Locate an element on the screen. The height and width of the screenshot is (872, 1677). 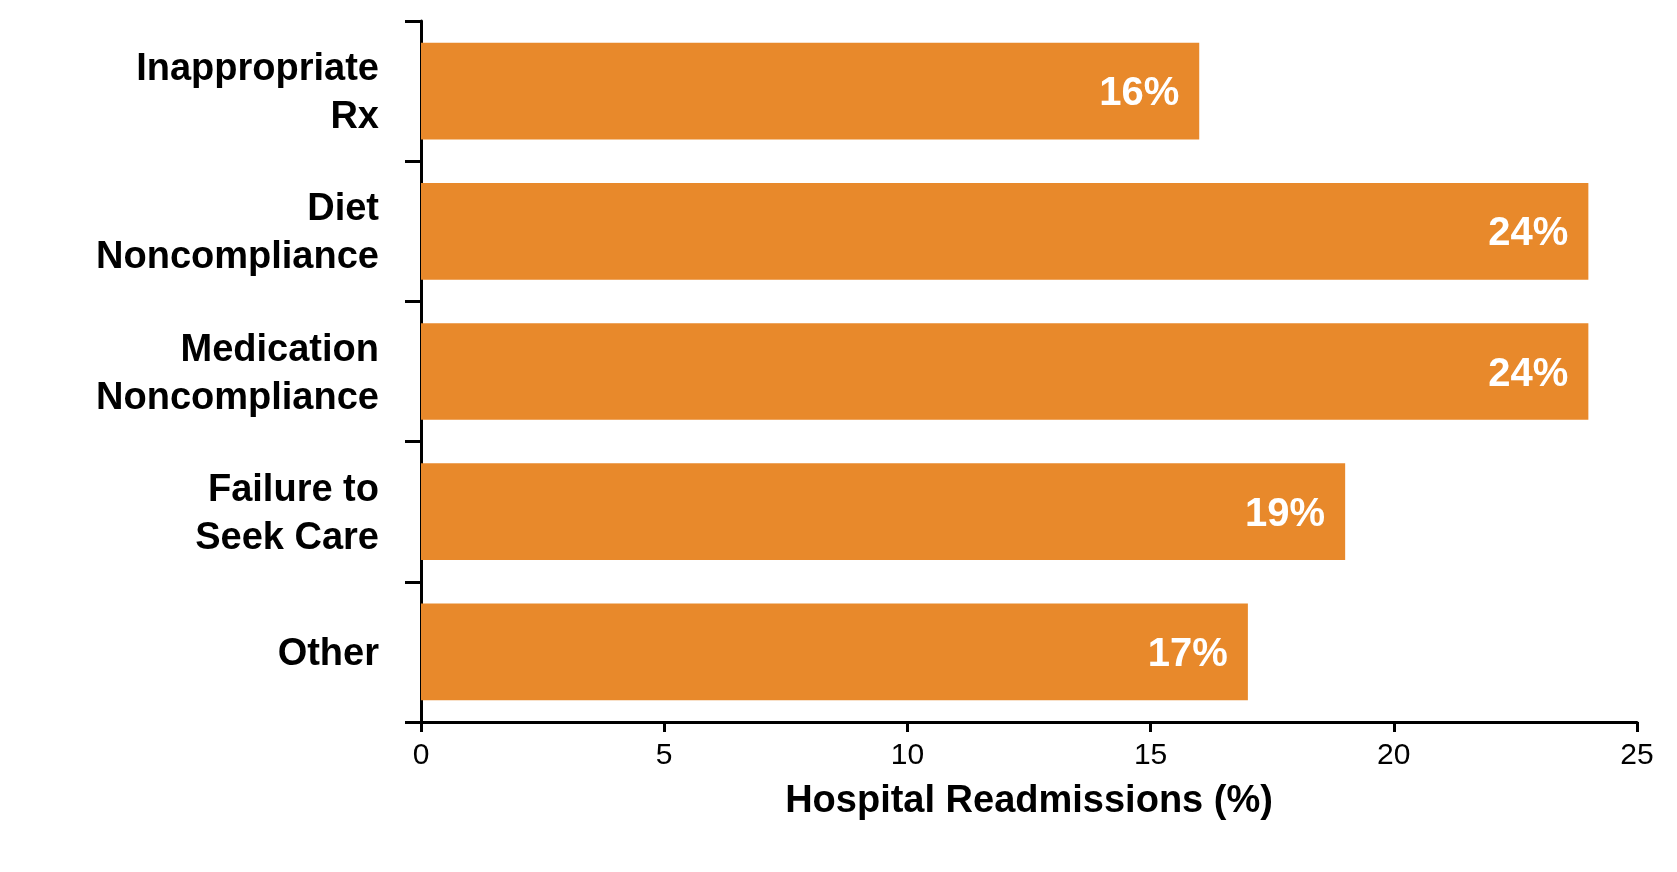
x-axis-title: Hospital Readmissions (%) is located at coordinates (1029, 799).